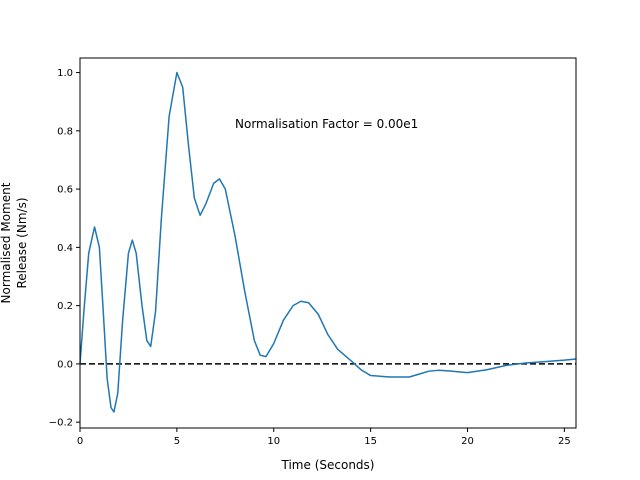  Describe the element at coordinates (65, 131) in the screenshot. I see `y-tick-label: 0.8` at that location.